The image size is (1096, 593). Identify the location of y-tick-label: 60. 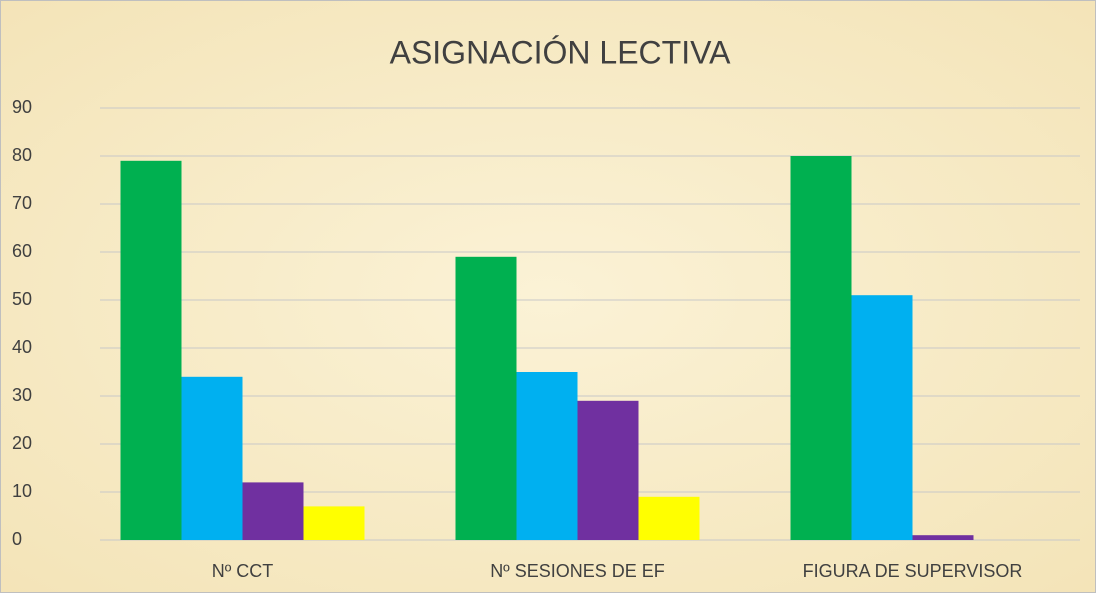
(22, 251).